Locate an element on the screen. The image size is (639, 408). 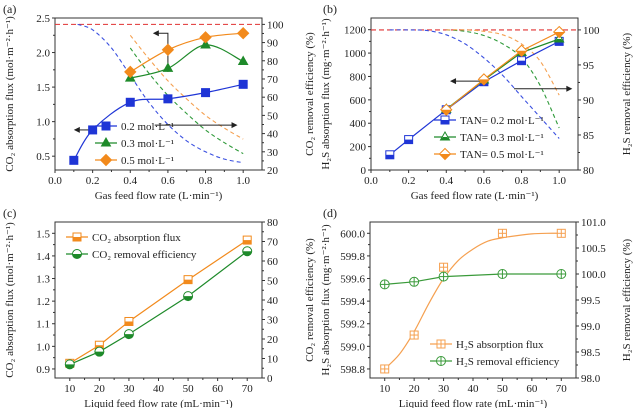
y-left-tick-label: 1.5 is located at coordinates (43, 88).